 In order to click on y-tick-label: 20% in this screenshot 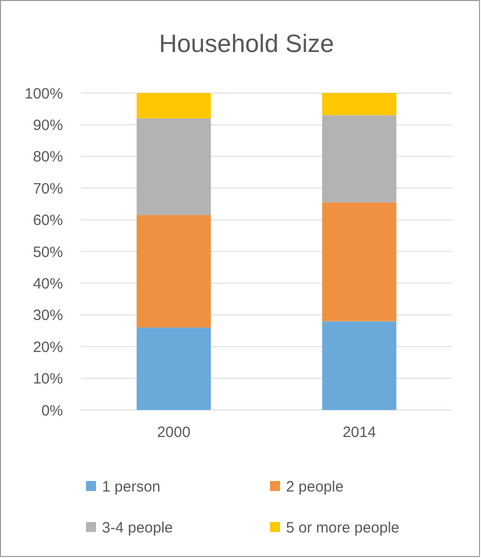, I will do `click(47, 347)`.